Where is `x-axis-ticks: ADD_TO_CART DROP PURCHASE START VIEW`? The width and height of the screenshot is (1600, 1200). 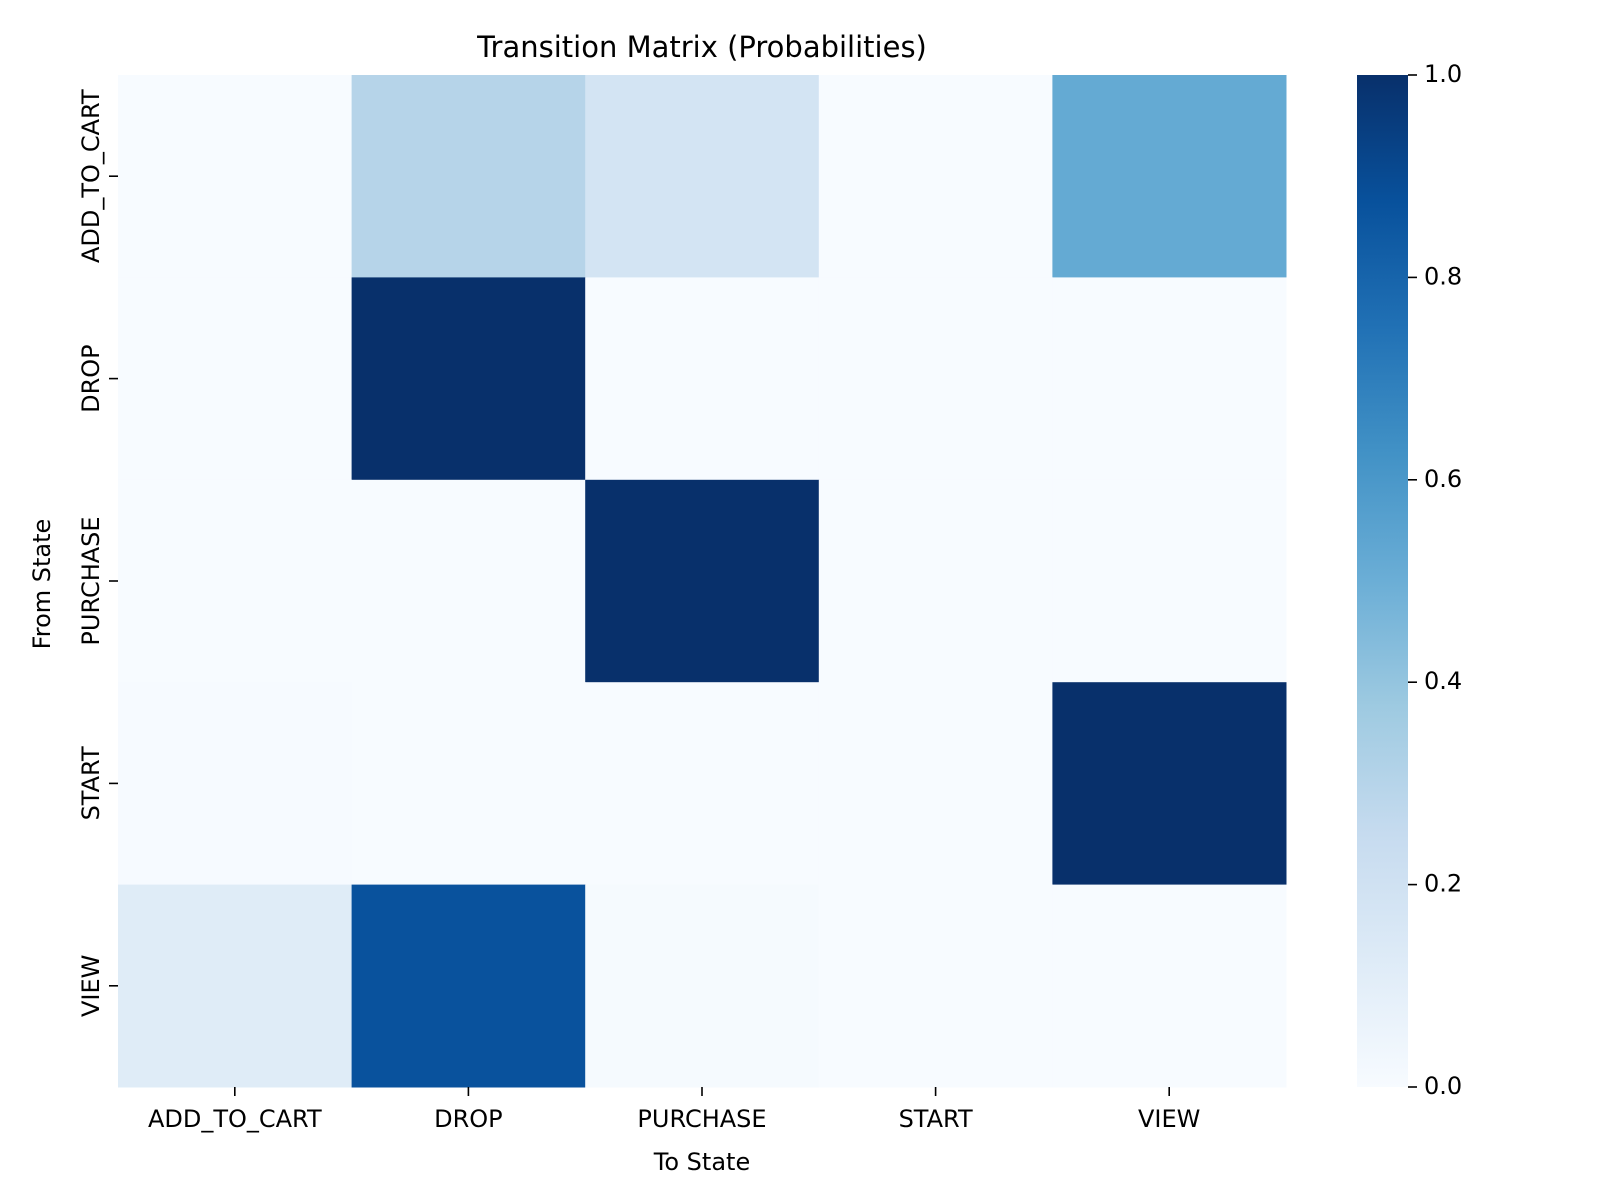 x-axis-ticks: ADD_TO_CART DROP PURCHASE START VIEW is located at coordinates (674, 1110).